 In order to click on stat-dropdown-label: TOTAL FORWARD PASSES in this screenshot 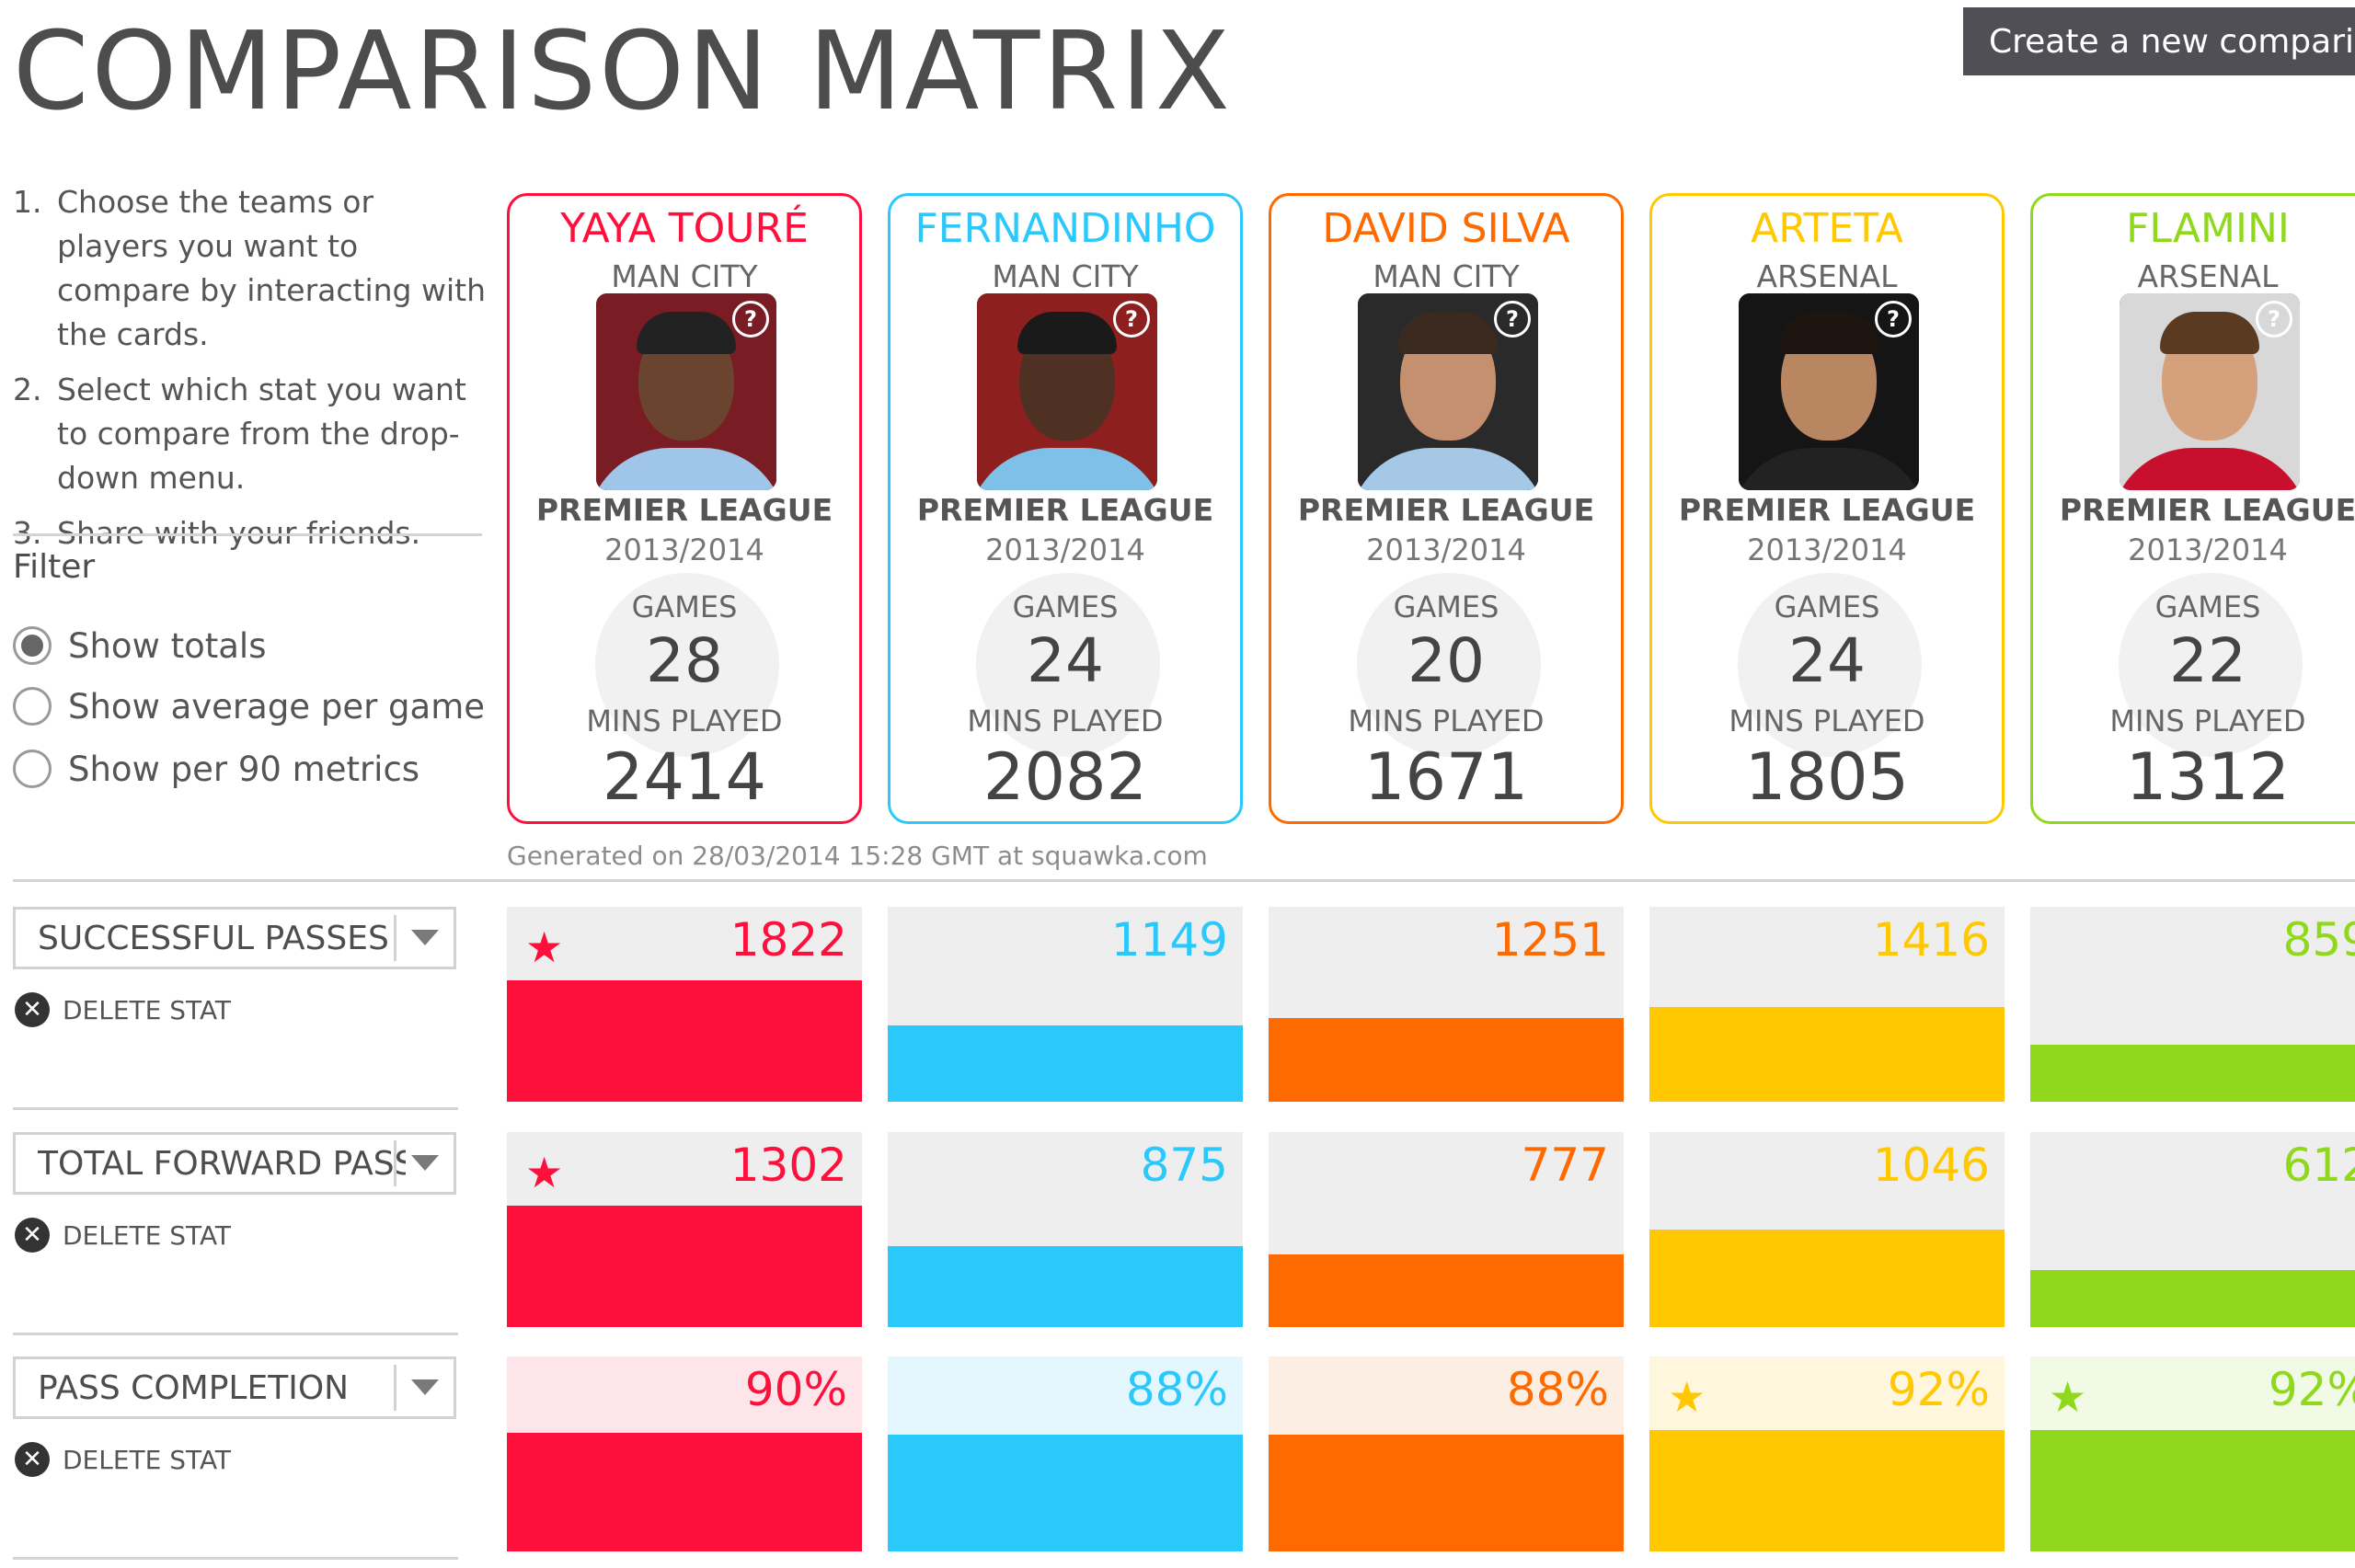, I will do `click(222, 1164)`.